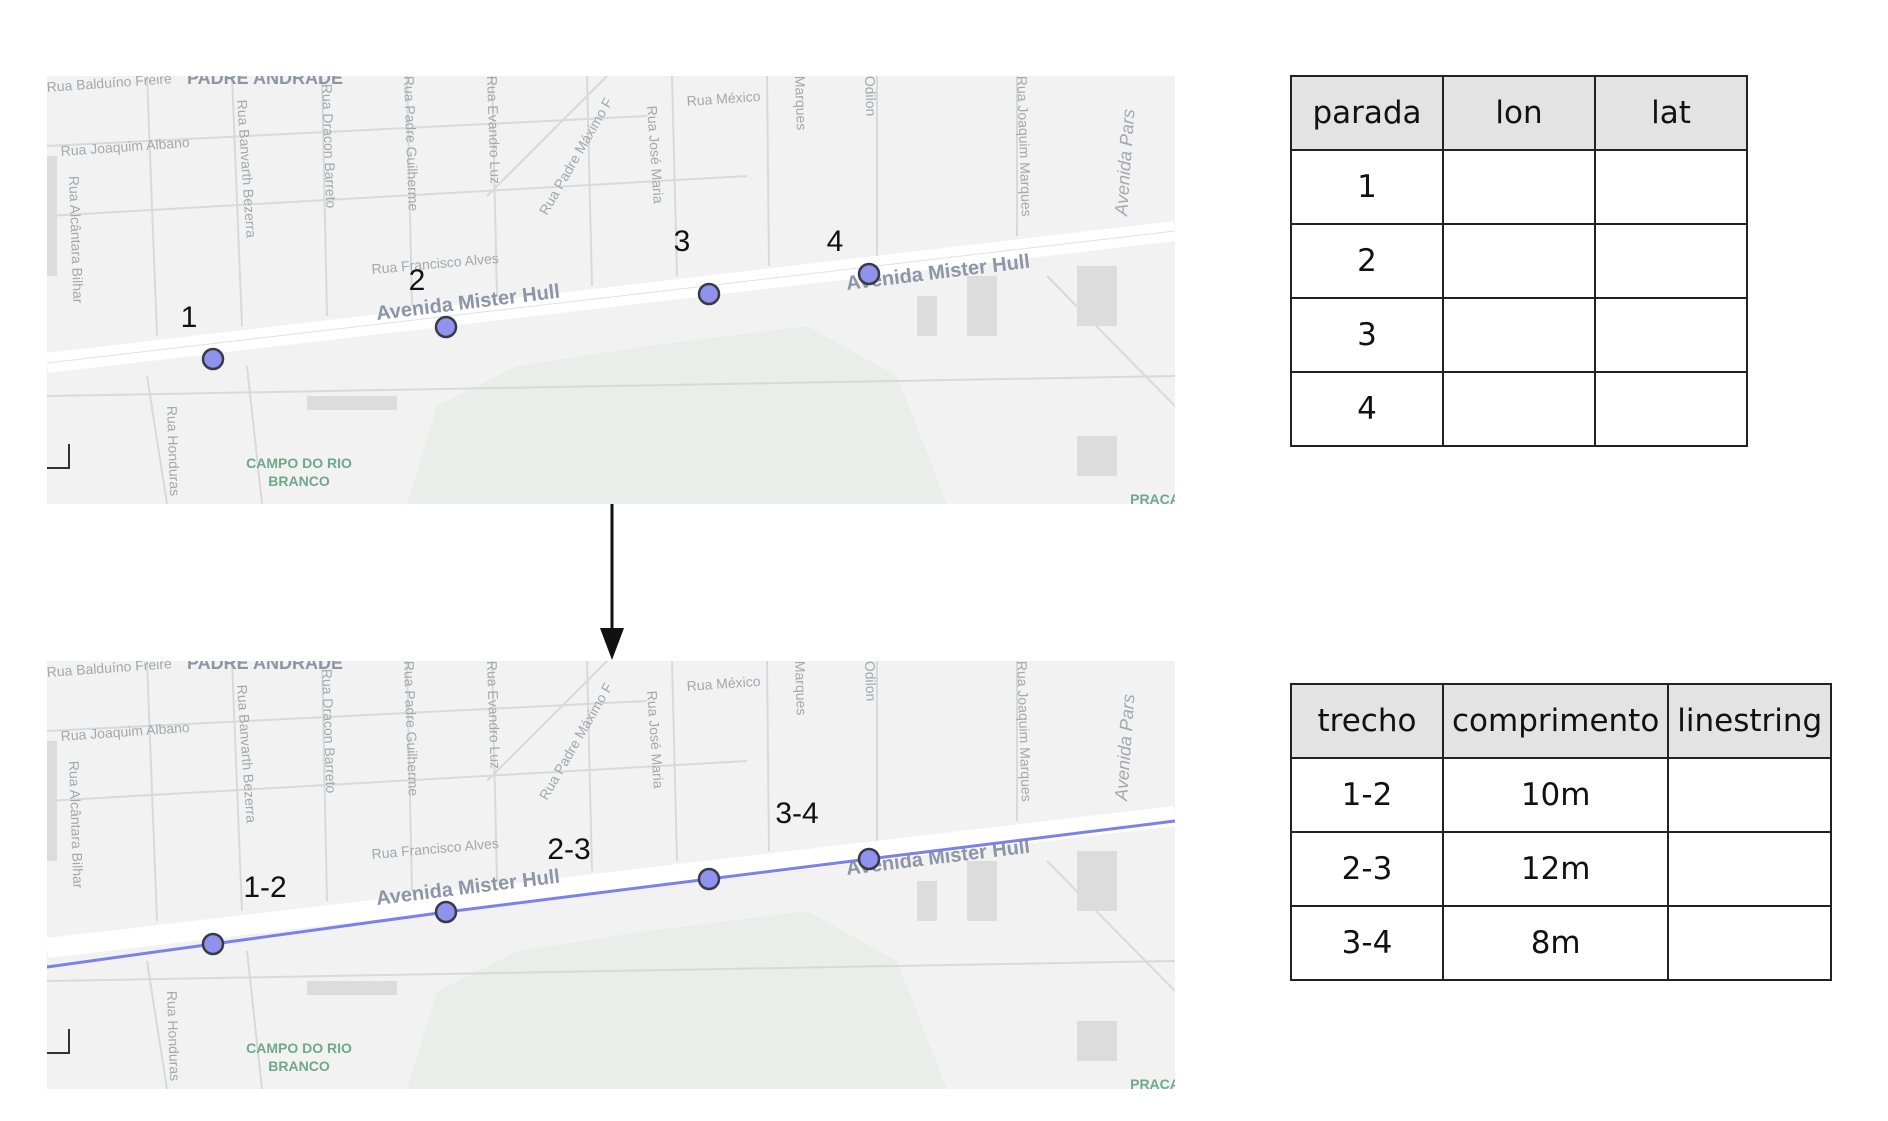  I want to click on cell-parada: 3, so click(1367, 335).